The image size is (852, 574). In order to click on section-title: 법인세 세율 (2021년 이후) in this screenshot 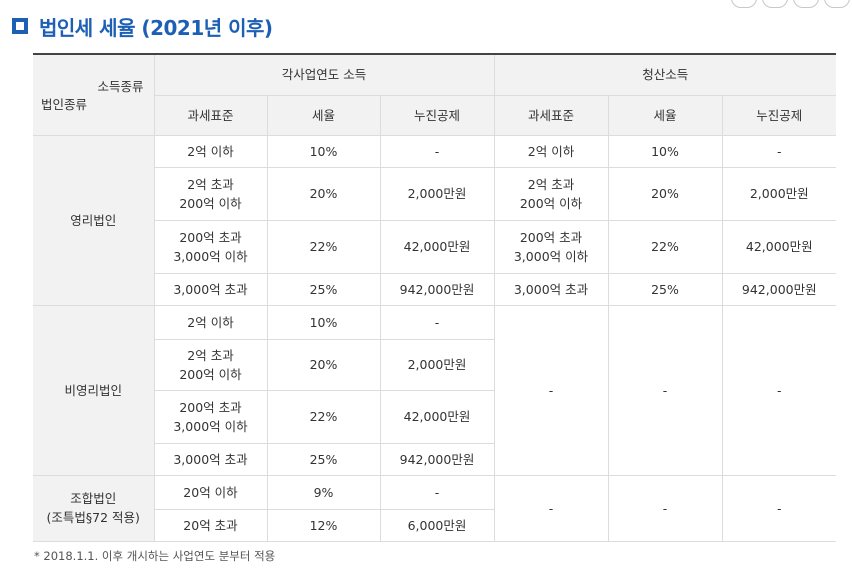, I will do `click(142, 26)`.